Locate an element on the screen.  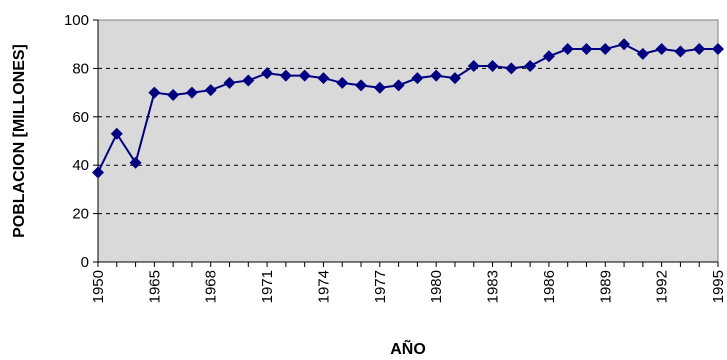
data-point-1986 is located at coordinates (548, 56).